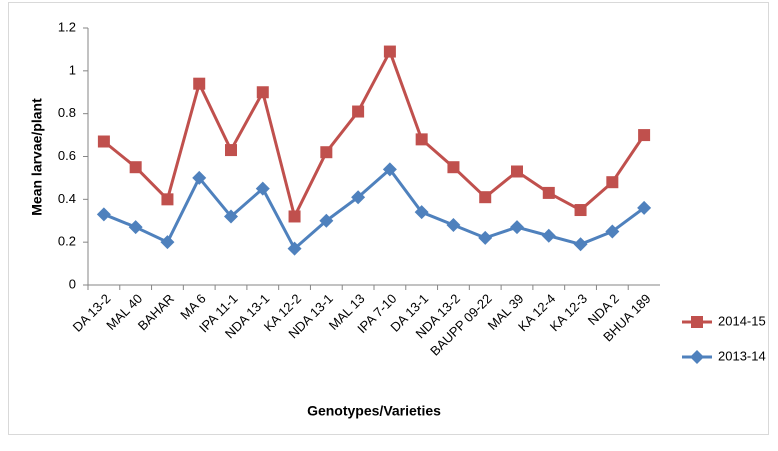 Image resolution: width=778 pixels, height=451 pixels. What do you see at coordinates (67, 26) in the screenshot?
I see `y-tick-label: 1.2` at bounding box center [67, 26].